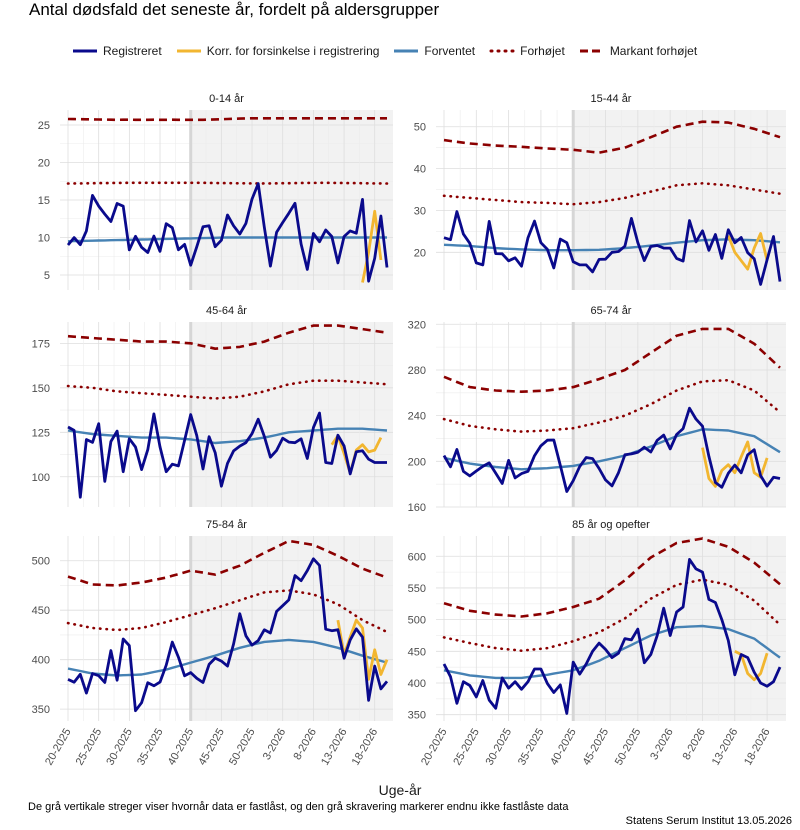  Describe the element at coordinates (611, 525) in the screenshot. I see `facet-label: 85 år og opefter` at that location.